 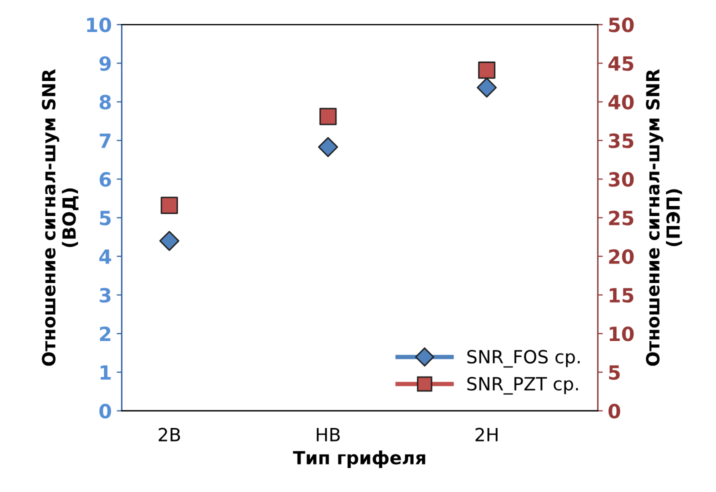 I want to click on y-tick-label: 6, so click(x=105, y=179).